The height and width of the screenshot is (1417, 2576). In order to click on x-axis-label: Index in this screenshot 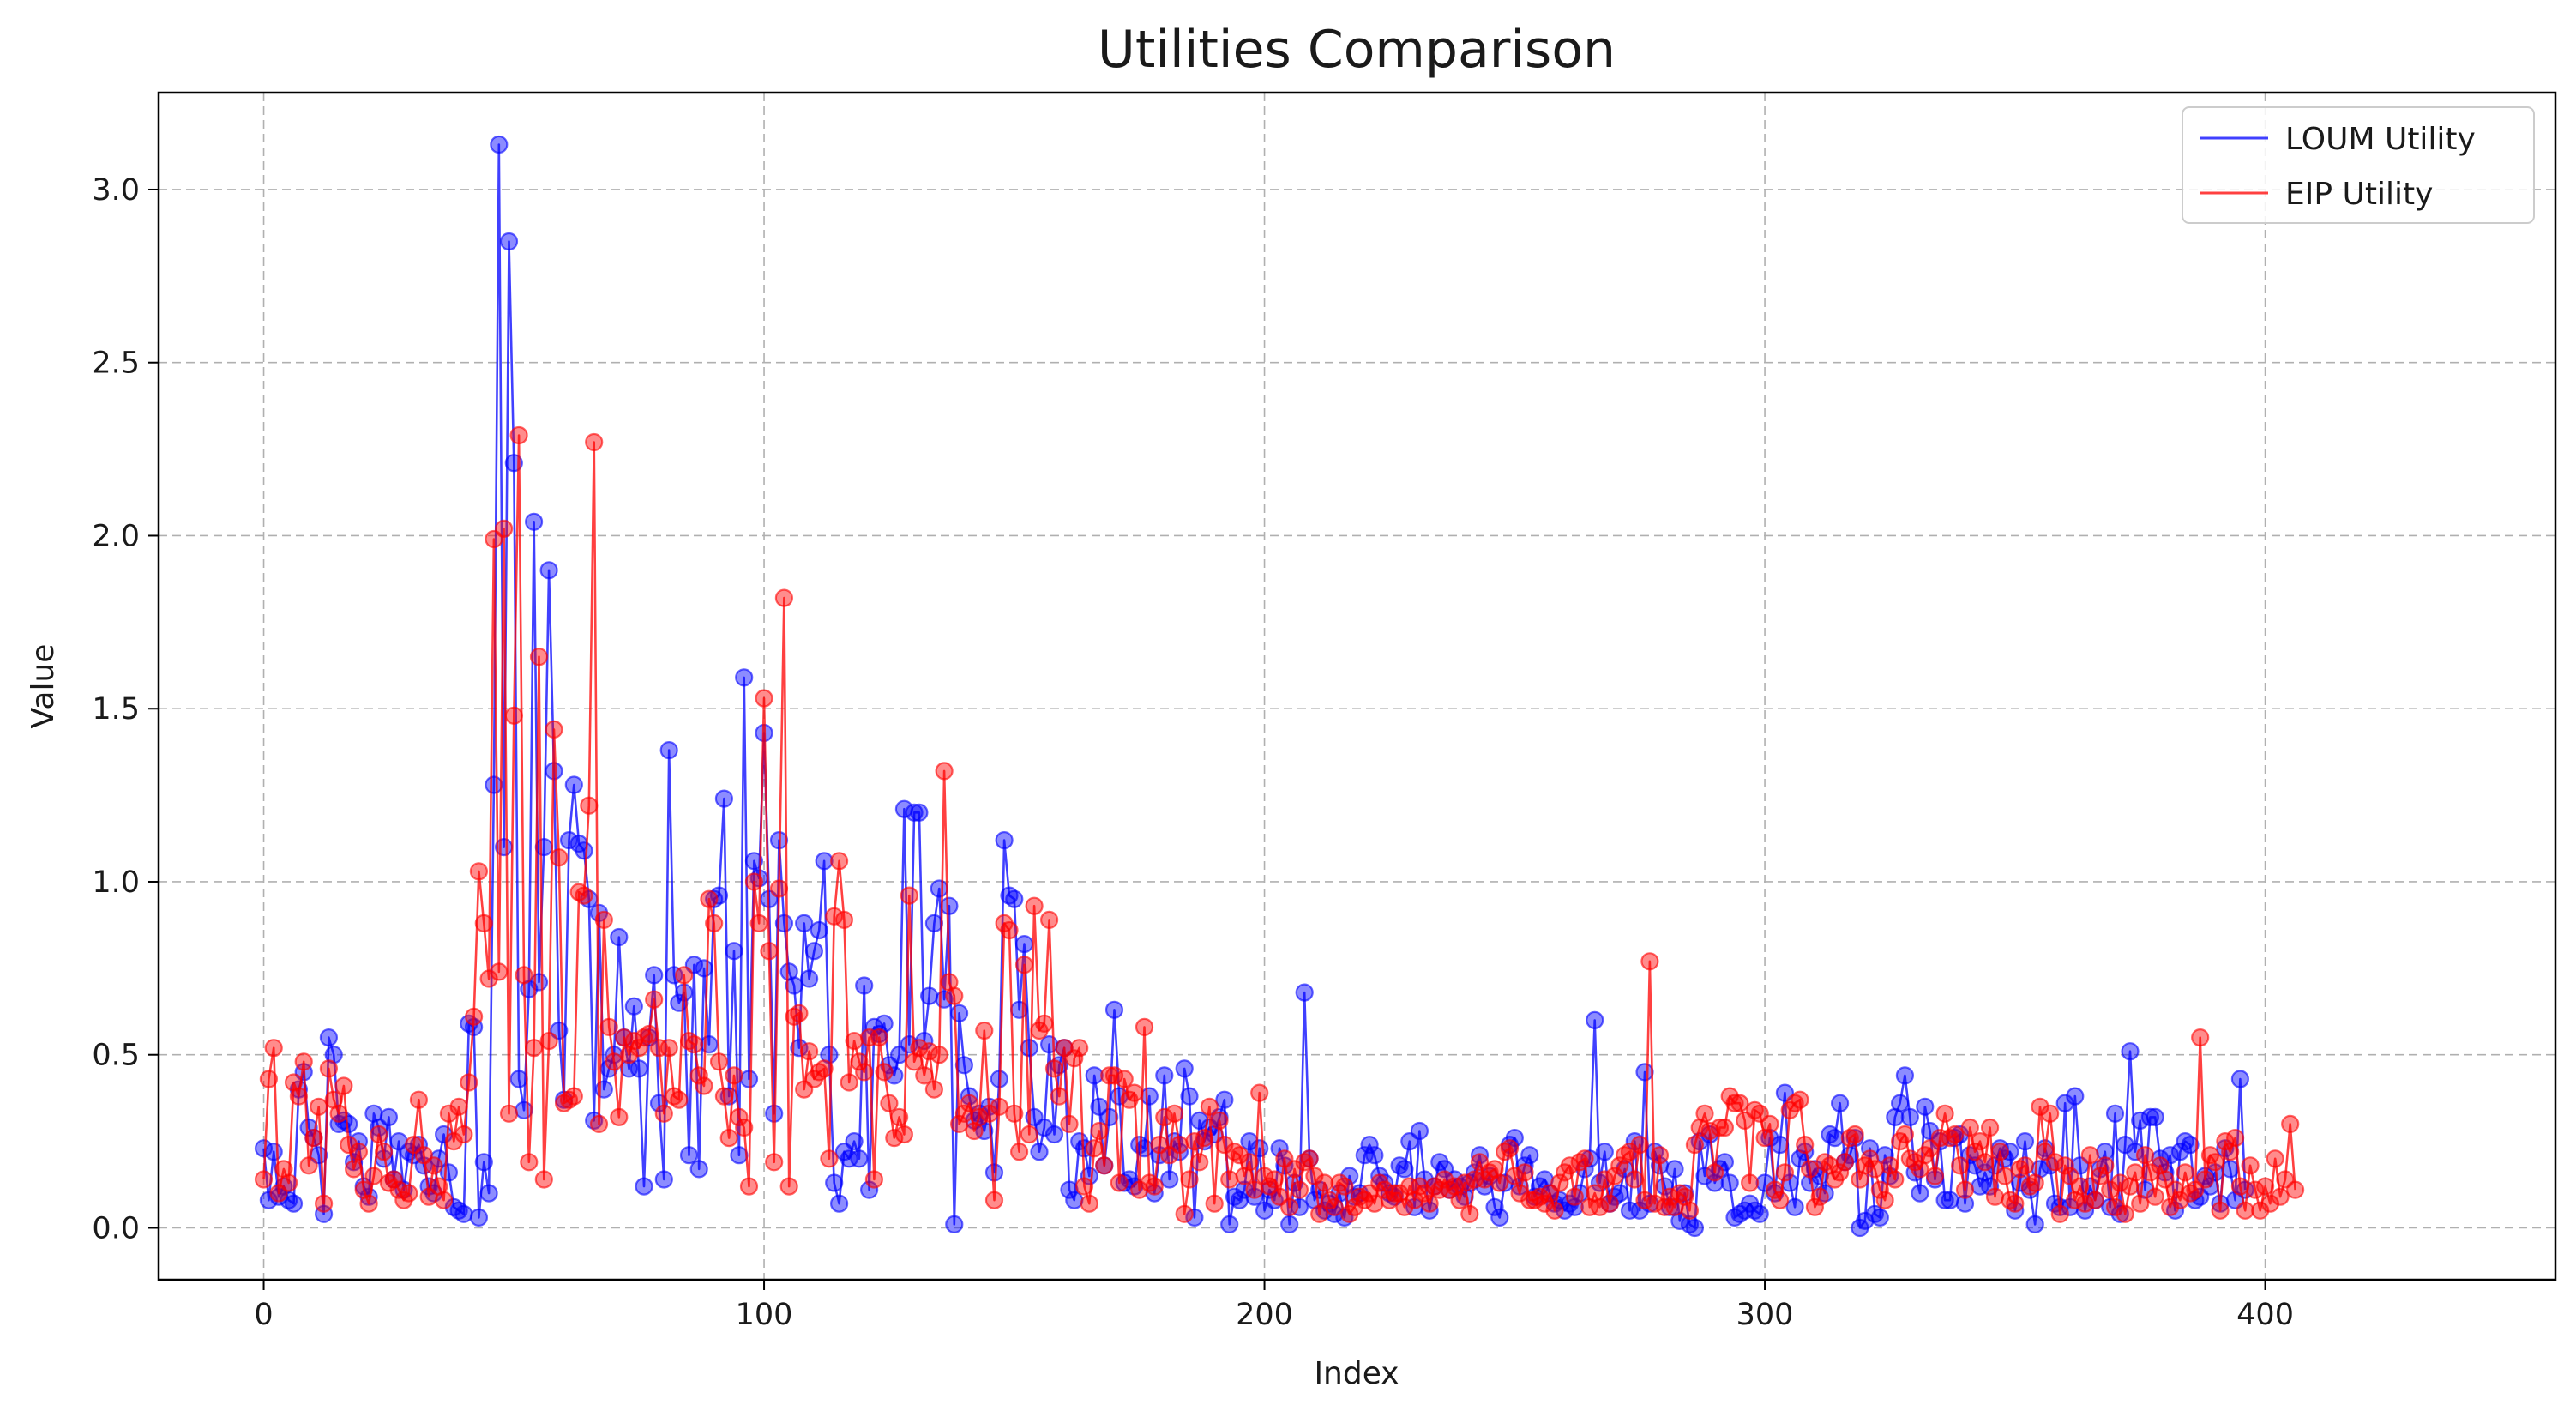, I will do `click(1356, 1374)`.